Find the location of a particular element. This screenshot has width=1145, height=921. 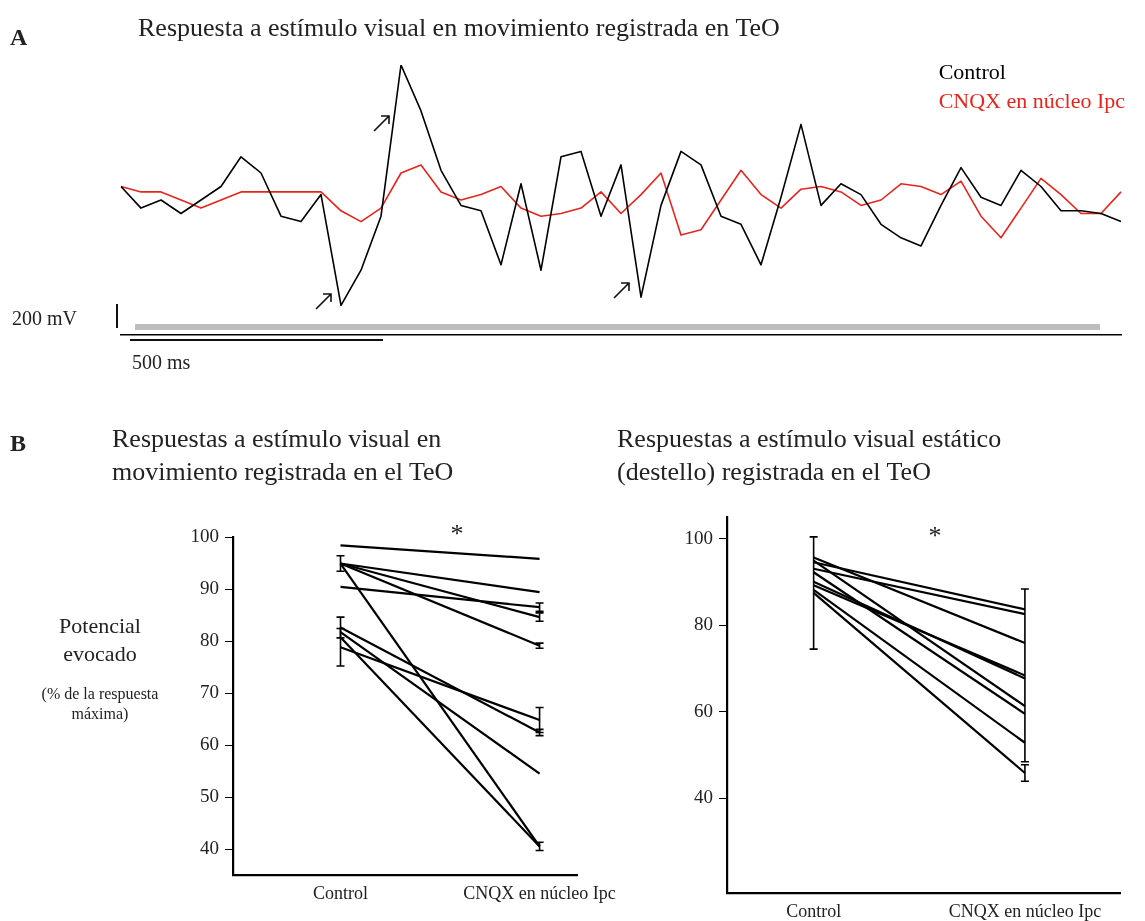

chart-title: Respuestas a estímulo visual en movimiento registrada en el TeO is located at coordinates (283, 455).